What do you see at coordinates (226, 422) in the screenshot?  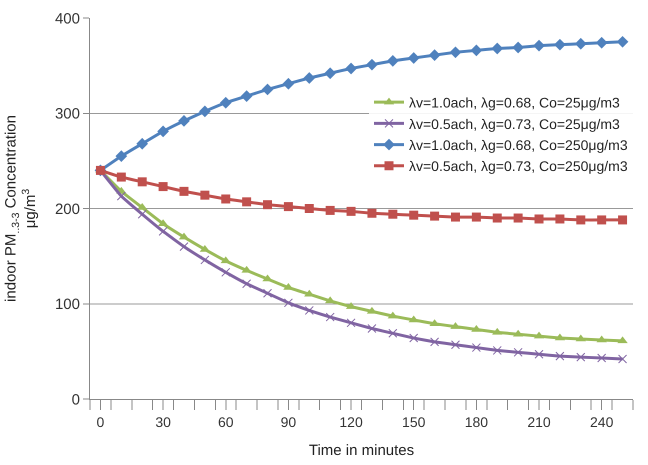 I see `x-tick-label: 60` at bounding box center [226, 422].